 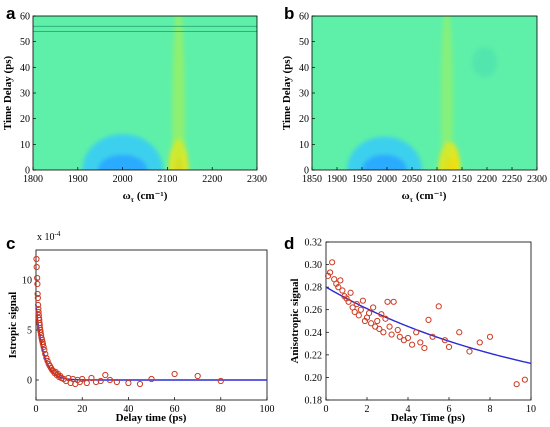 I want to click on heatmap-b-x-tick-label-5: 2100, so click(x=437, y=179).